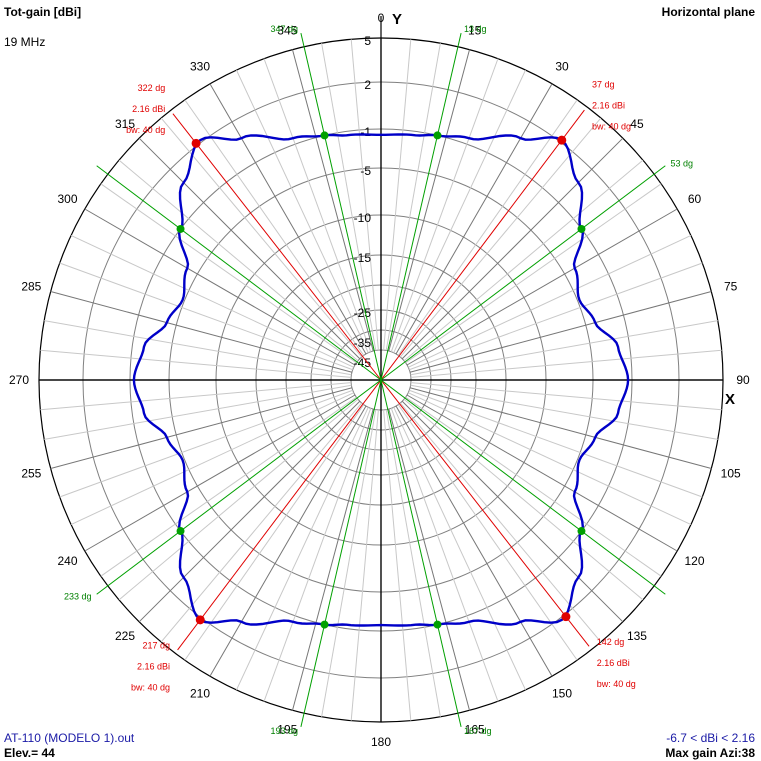 This screenshot has height=761, width=761. Describe the element at coordinates (363, 202) in the screenshot. I see `ring-labels: 5 2 -1 -5 -10 -15 -25 -35 -45` at that location.